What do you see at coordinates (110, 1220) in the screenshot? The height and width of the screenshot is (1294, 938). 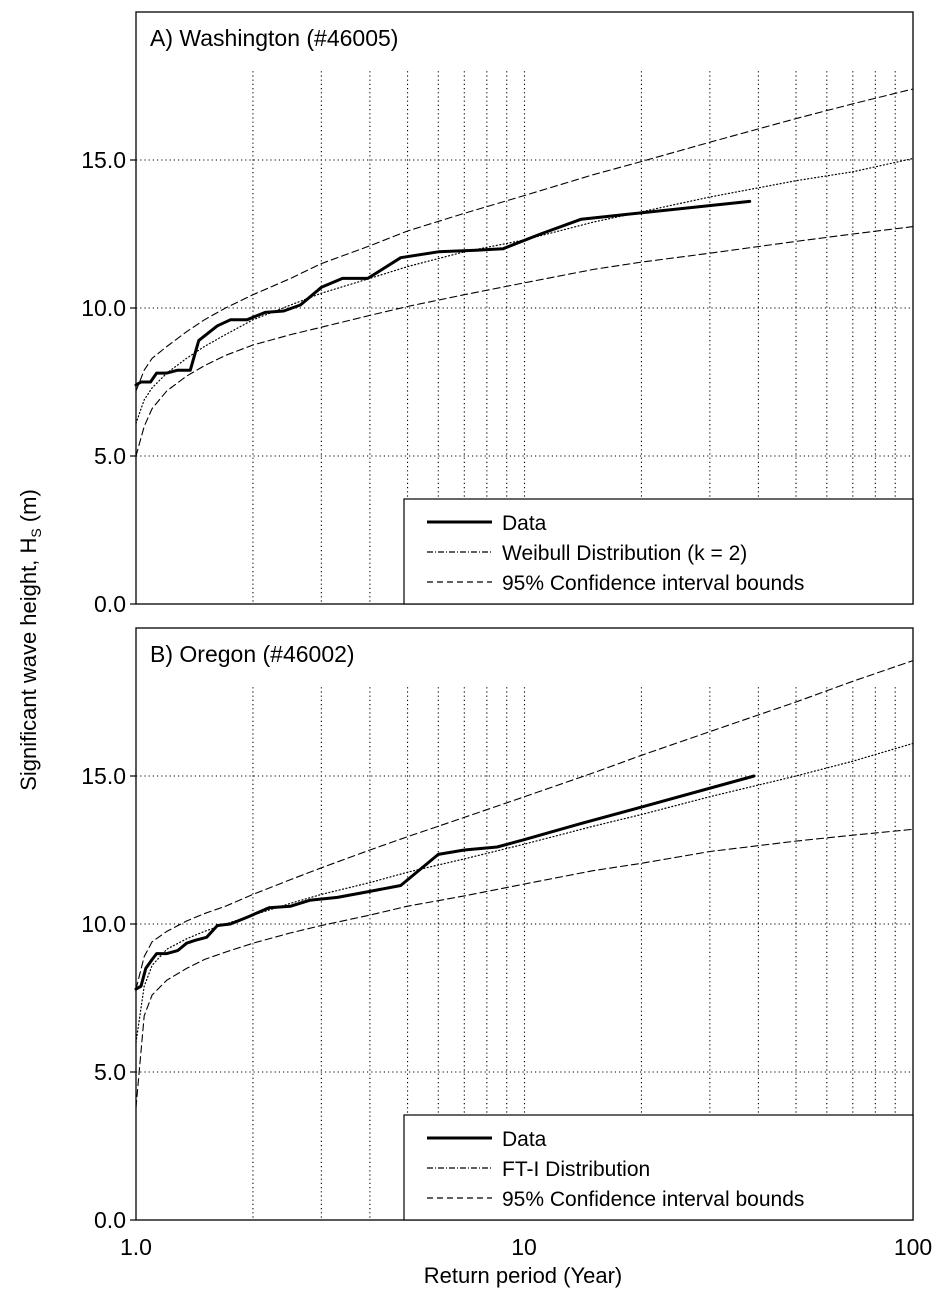 I see `panel-b-ytick-label-0: 0.0` at bounding box center [110, 1220].